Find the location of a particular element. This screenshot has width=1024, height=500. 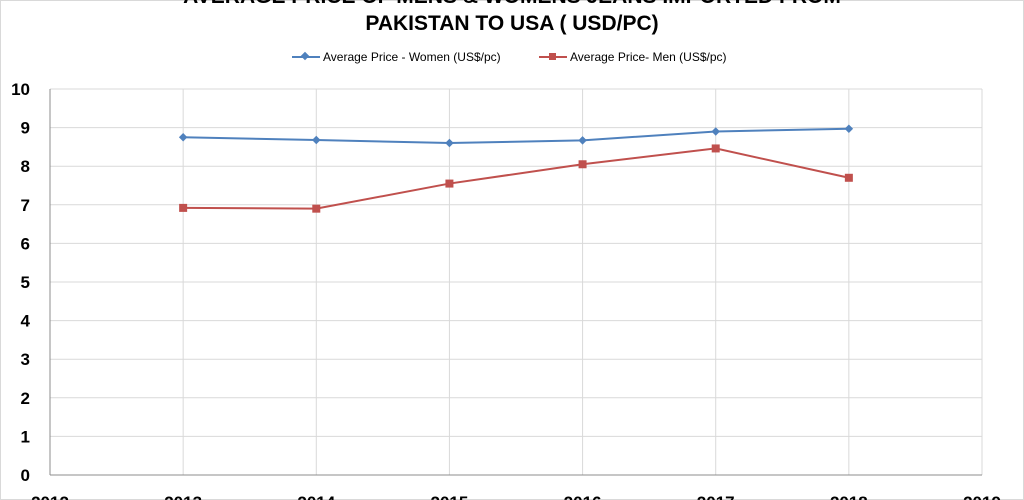

y-tick-label: 7 is located at coordinates (25, 205).